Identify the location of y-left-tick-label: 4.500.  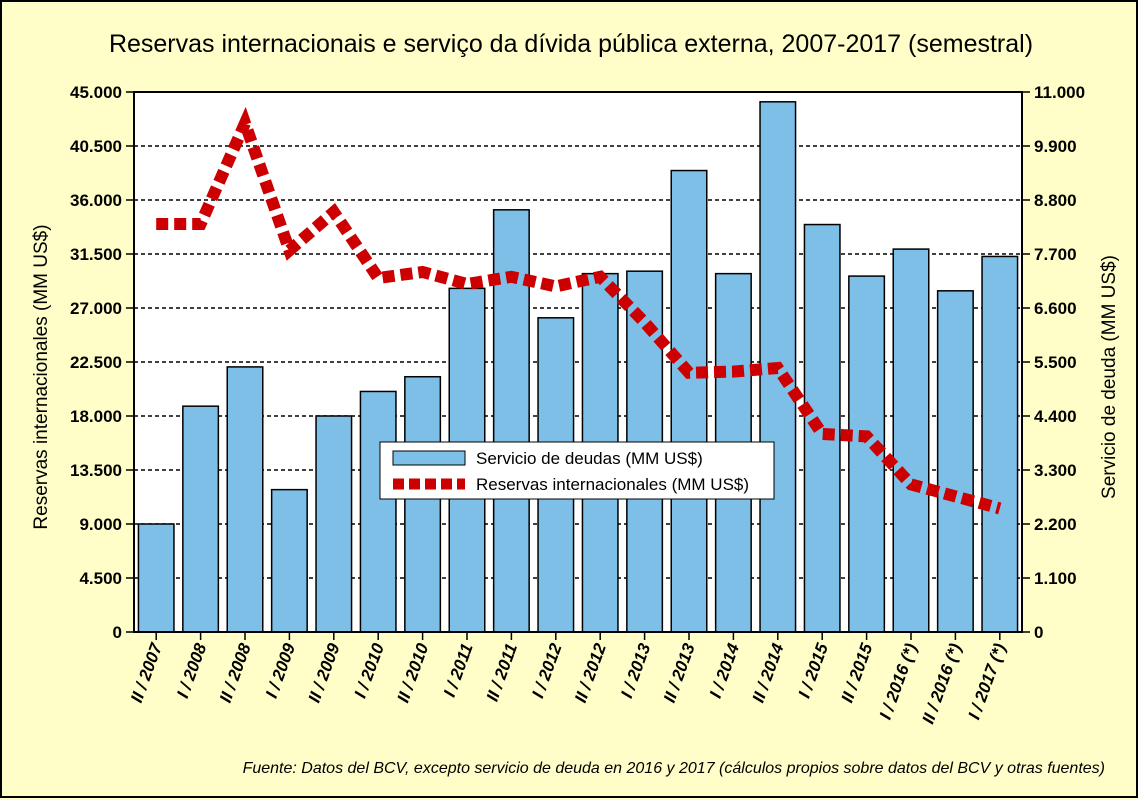
(100, 578).